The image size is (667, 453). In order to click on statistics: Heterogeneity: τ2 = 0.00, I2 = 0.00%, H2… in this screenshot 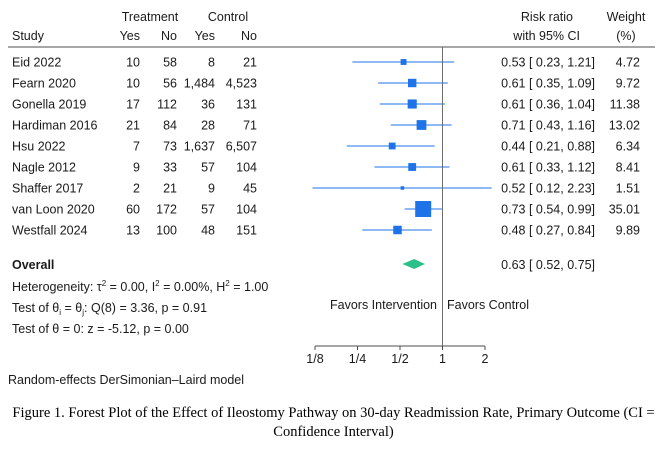, I will do `click(140, 307)`.